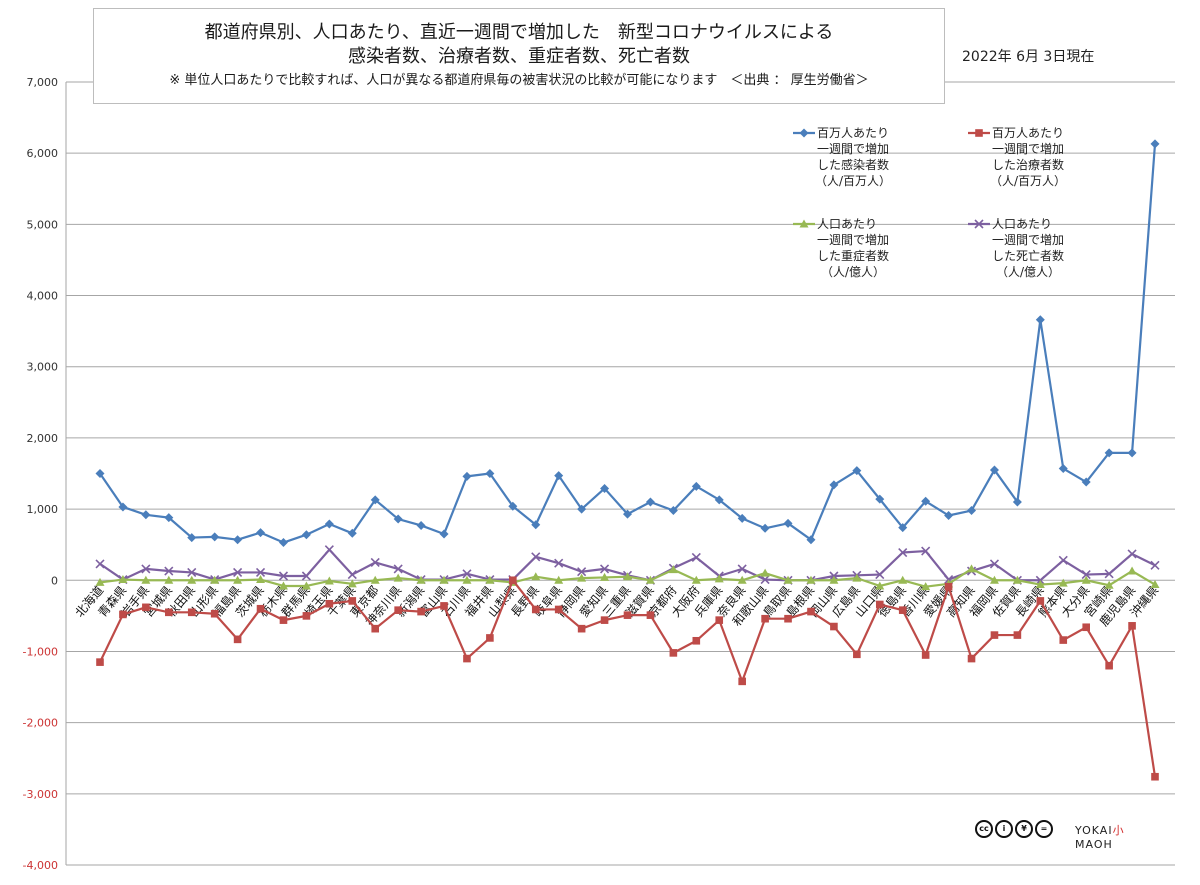 This screenshot has height=885, width=1200. I want to click on y-tick-label: 6,000, so click(43, 153).